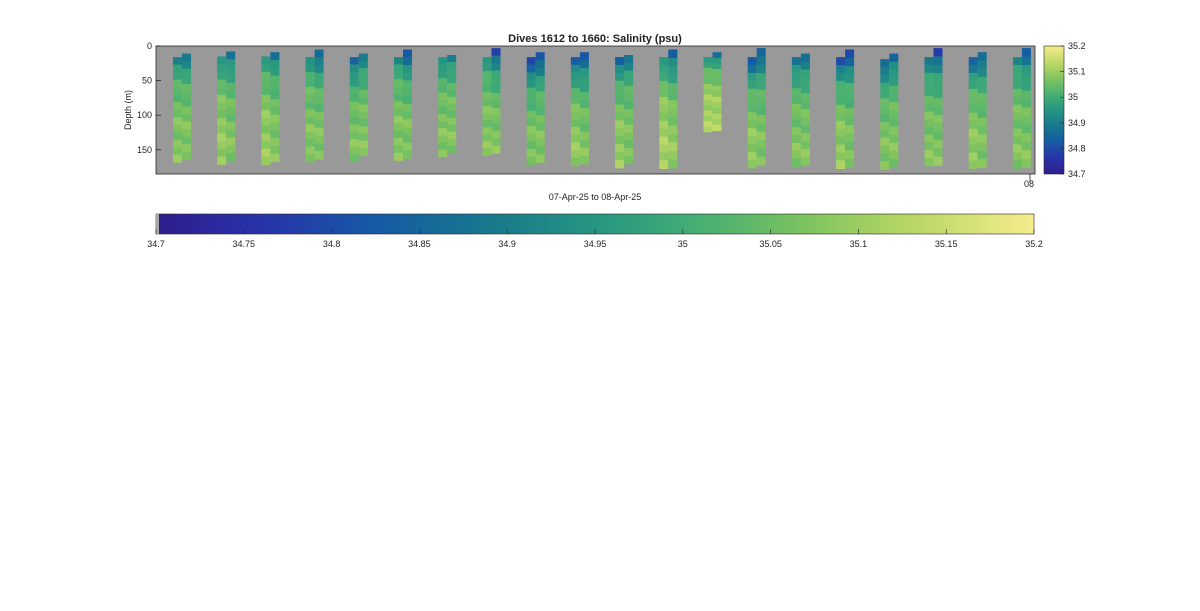 The height and width of the screenshot is (611, 1200). Describe the element at coordinates (859, 244) in the screenshot. I see `bottom-colorbar-tick-label: 35.1` at that location.